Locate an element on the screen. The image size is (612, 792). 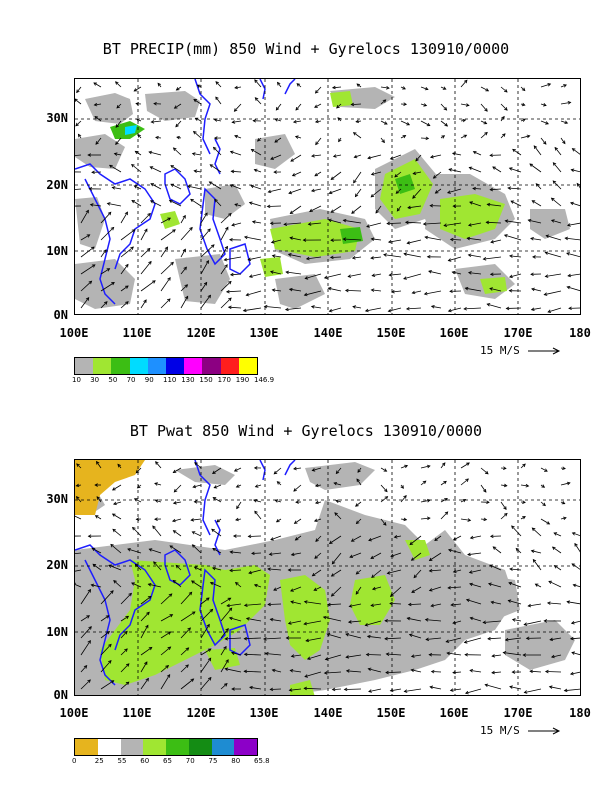
colorbar-swatch is located at coordinates (154, 747).